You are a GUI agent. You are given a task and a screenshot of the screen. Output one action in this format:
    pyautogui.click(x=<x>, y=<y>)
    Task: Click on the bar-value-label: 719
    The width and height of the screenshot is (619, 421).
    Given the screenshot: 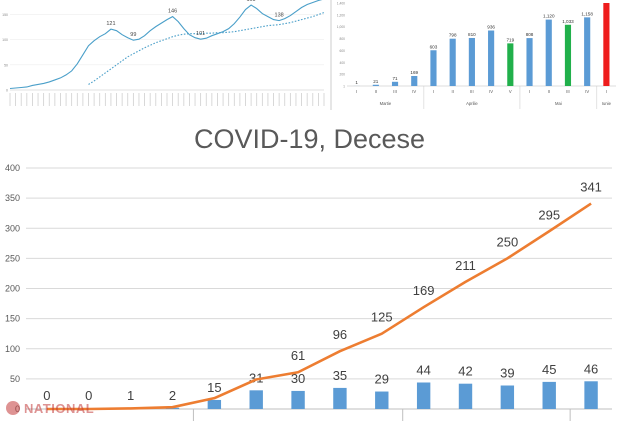 What is the action you would take?
    pyautogui.click(x=510, y=39)
    